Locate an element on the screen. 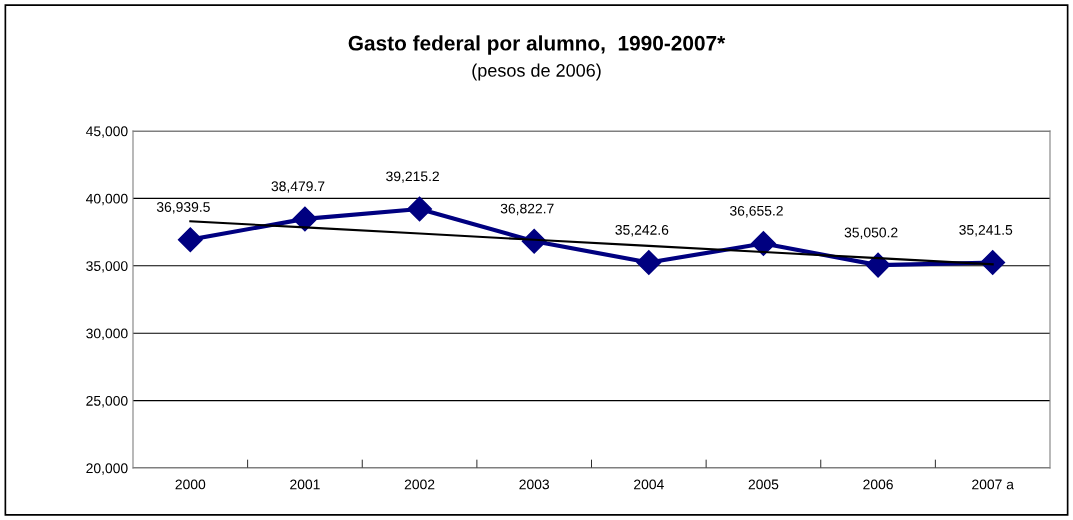 This screenshot has width=1073, height=520. x-tick-label: 2001 is located at coordinates (305, 484).